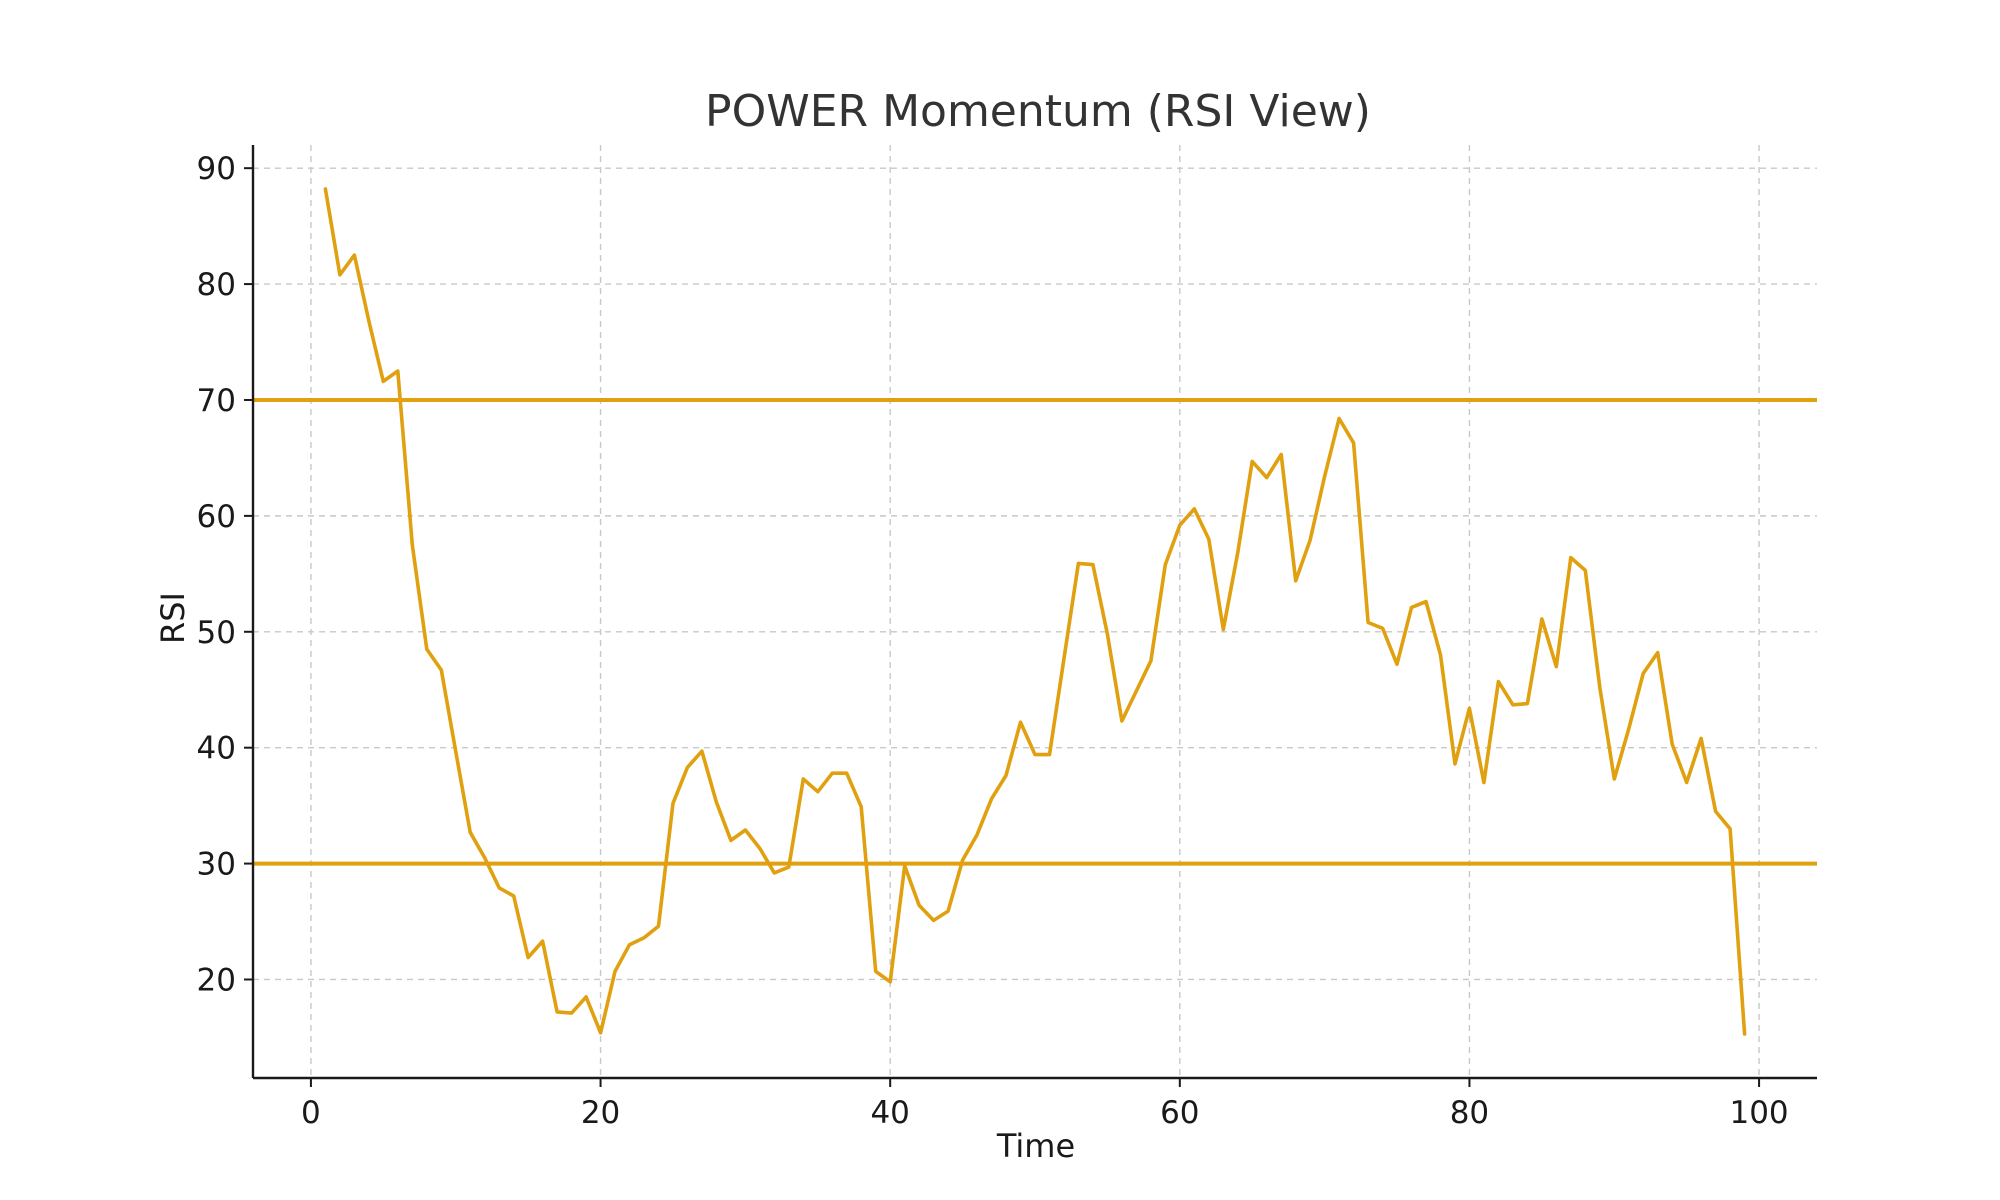  I want to click on y-tick-label: 70, so click(216, 401).